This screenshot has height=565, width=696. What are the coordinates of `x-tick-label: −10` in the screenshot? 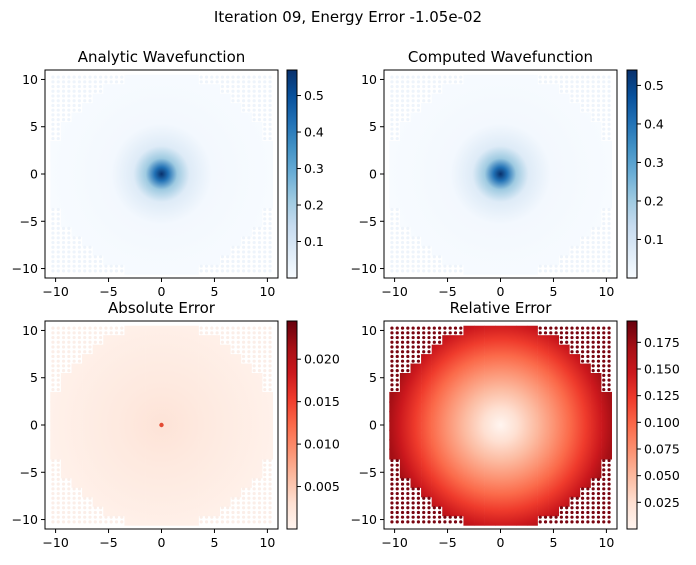 It's located at (55, 542).